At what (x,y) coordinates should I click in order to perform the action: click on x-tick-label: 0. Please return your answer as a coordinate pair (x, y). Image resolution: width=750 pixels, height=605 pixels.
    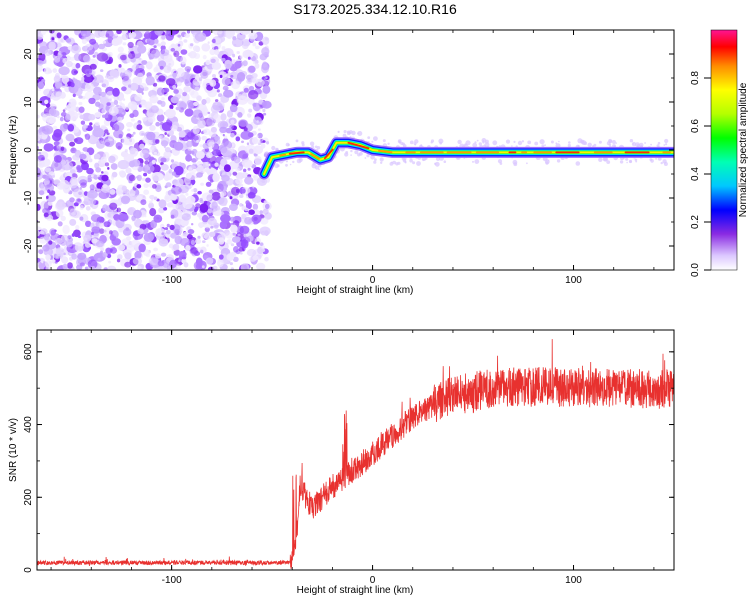
    Looking at the image, I should click on (373, 580).